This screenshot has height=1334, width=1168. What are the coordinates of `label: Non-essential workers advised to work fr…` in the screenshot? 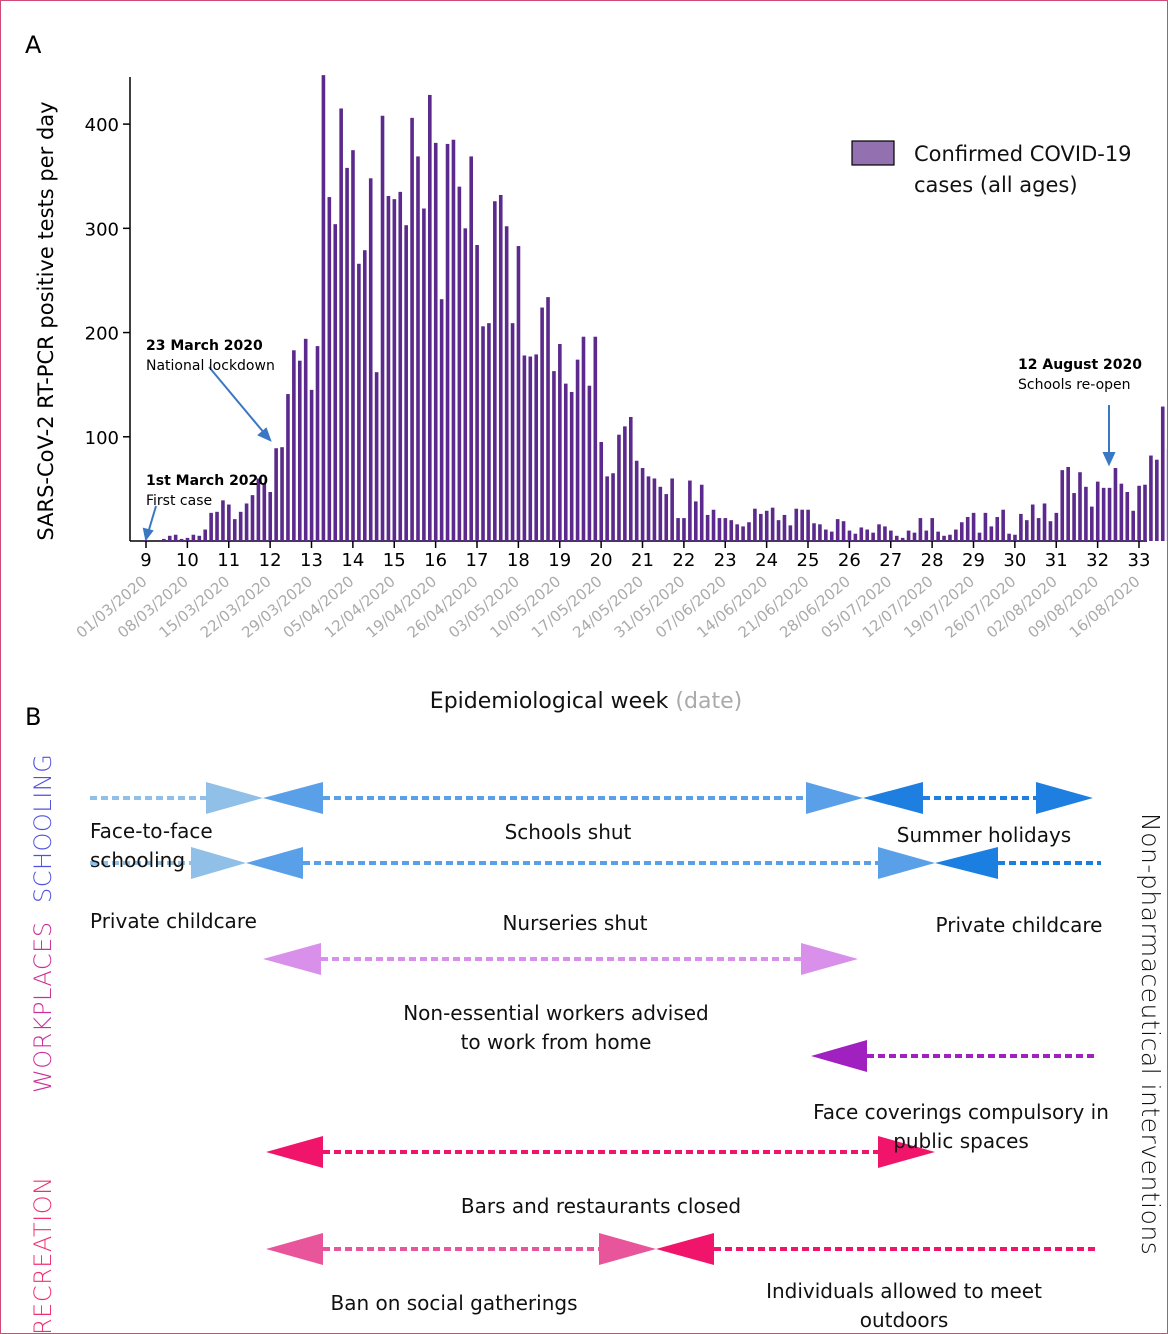 It's located at (556, 1027).